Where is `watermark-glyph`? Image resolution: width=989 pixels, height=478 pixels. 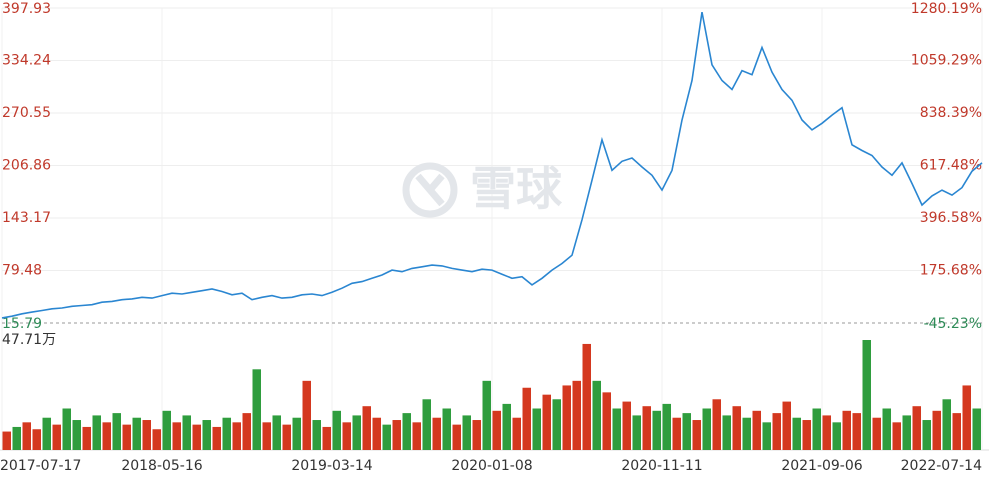 watermark-glyph is located at coordinates (430, 190).